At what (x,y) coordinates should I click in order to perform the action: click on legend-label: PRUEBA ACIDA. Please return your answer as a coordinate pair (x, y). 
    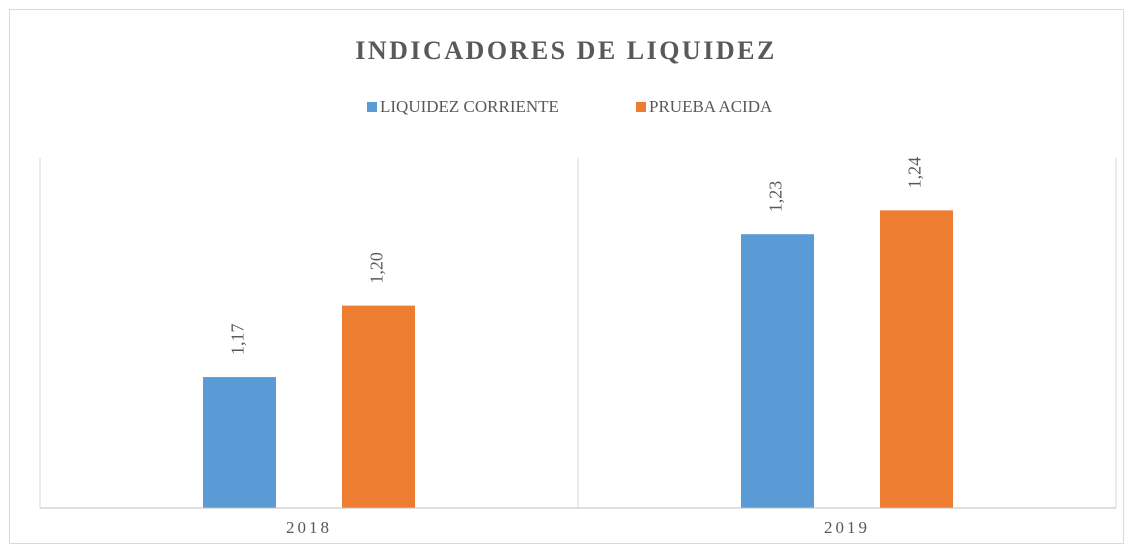
    Looking at the image, I should click on (711, 106).